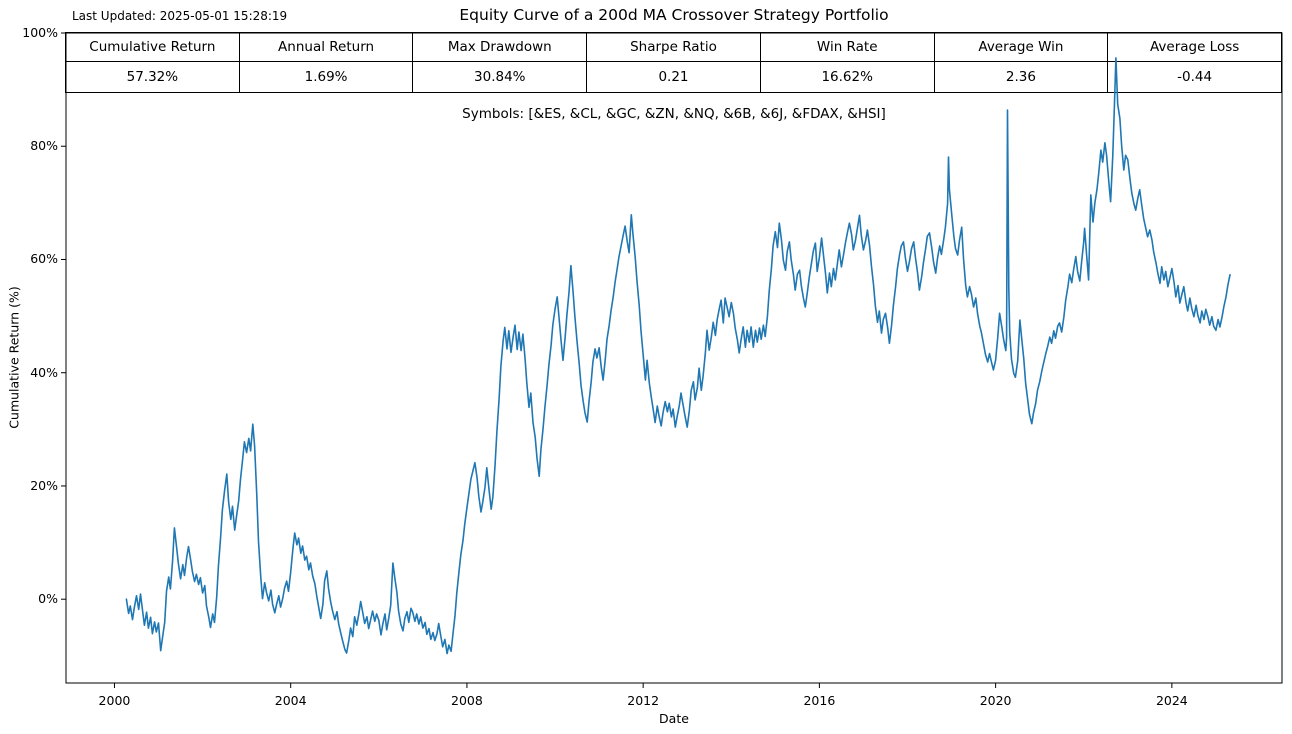 This screenshot has height=734, width=1292. What do you see at coordinates (114, 700) in the screenshot?
I see `x-tick-label: 2000` at bounding box center [114, 700].